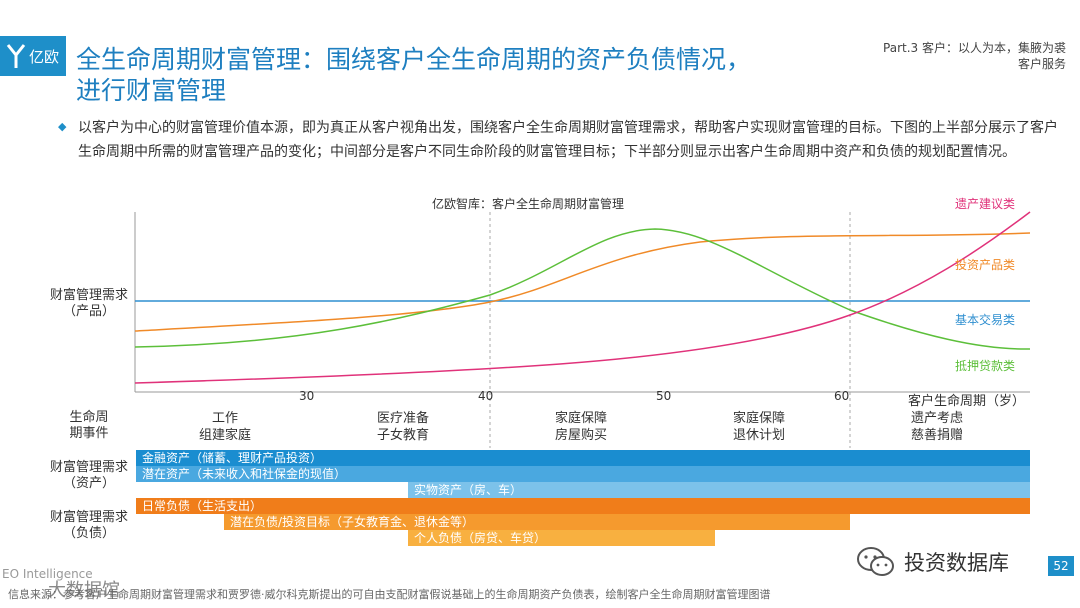  What do you see at coordinates (937, 427) in the screenshot?
I see `event-legacy: 遗产考虑 慈善捐赠` at bounding box center [937, 427].